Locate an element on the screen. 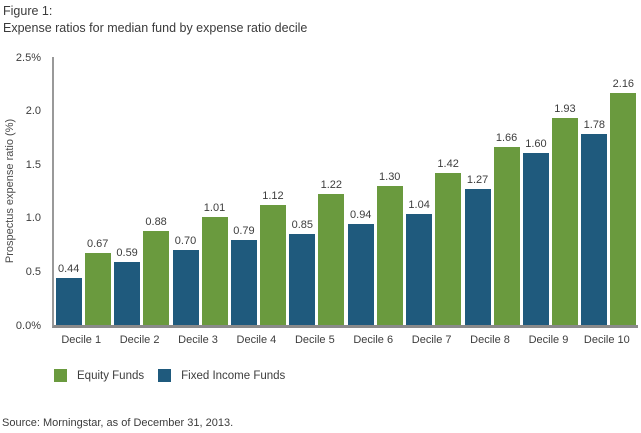 Image resolution: width=641 pixels, height=433 pixels. y-tick-label: 0.0% is located at coordinates (28, 325).